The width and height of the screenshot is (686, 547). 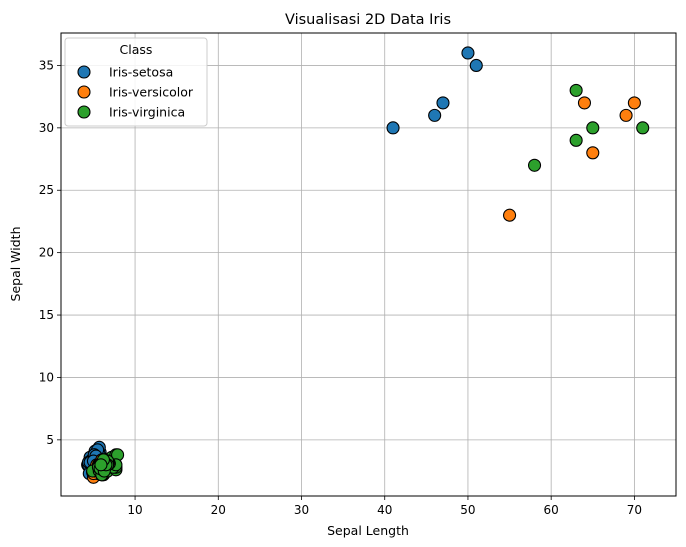 I want to click on y-tick-label: 10, so click(x=46, y=377).